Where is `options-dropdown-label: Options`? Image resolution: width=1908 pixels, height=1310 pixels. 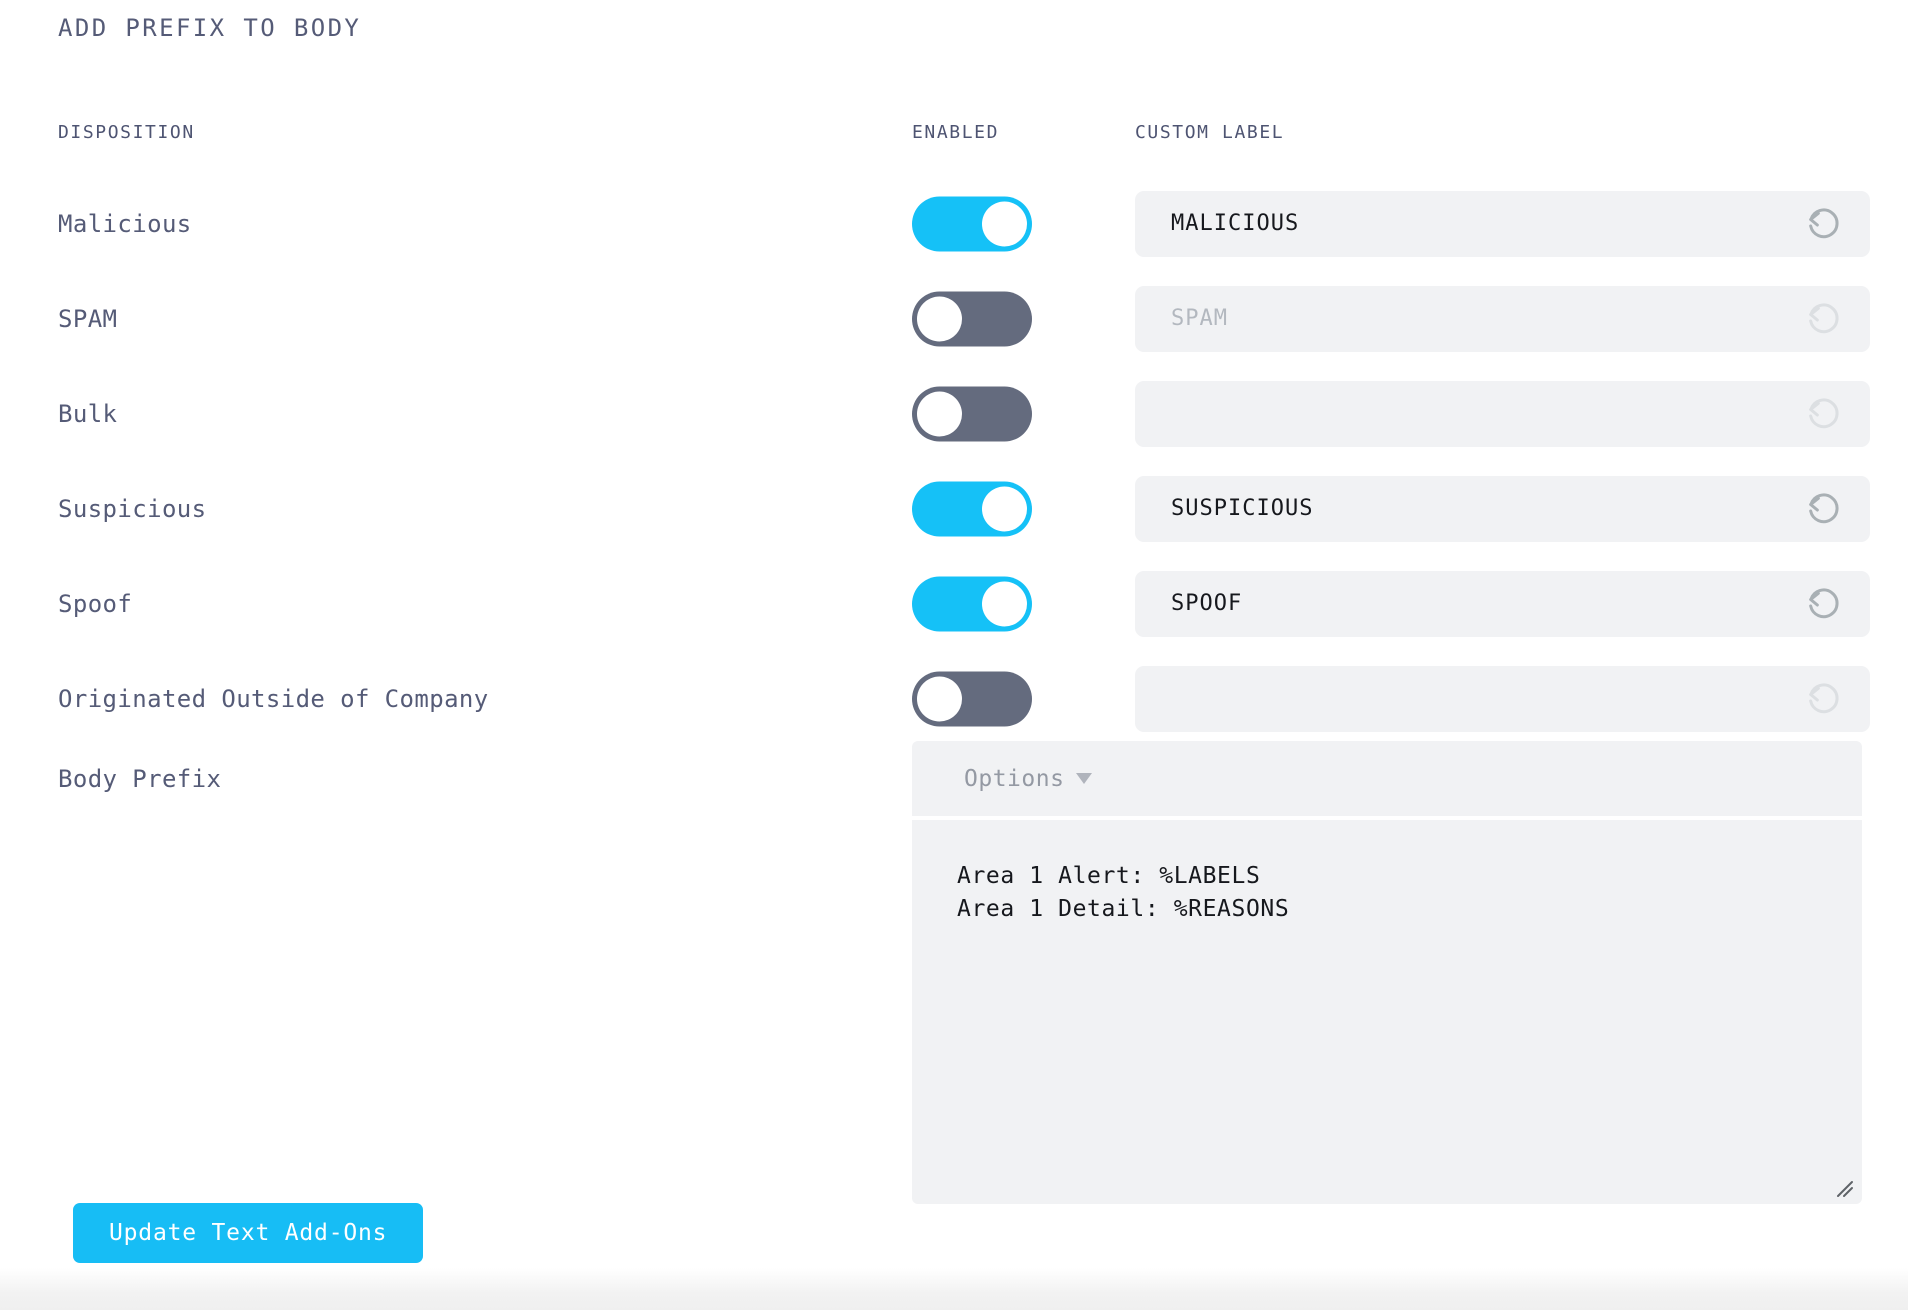
options-dropdown-label: Options is located at coordinates (1014, 778).